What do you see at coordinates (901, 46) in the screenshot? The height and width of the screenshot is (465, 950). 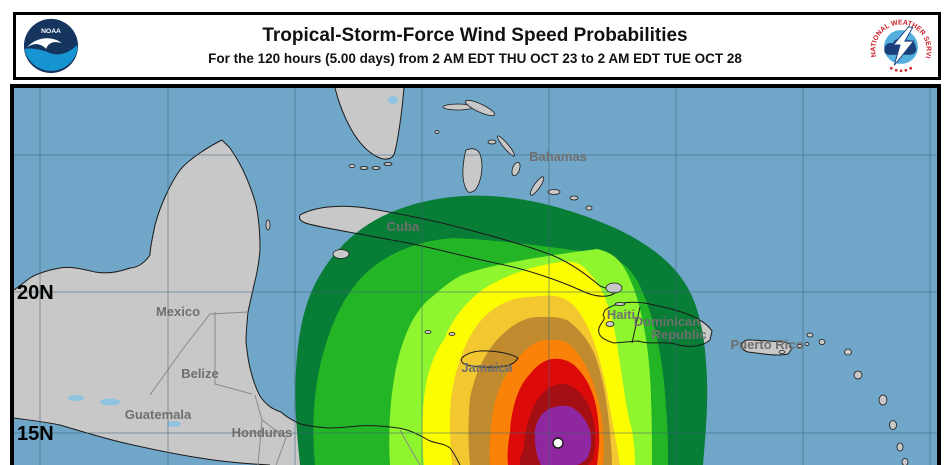 I see `nws-logo: NATIONAL WEATHER SERVICE` at bounding box center [901, 46].